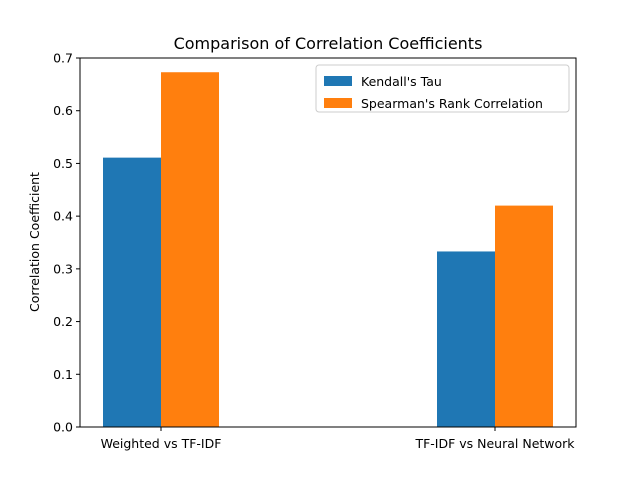 The image size is (640, 480). Describe the element at coordinates (63, 110) in the screenshot. I see `y-tick-label: 0.6` at that location.